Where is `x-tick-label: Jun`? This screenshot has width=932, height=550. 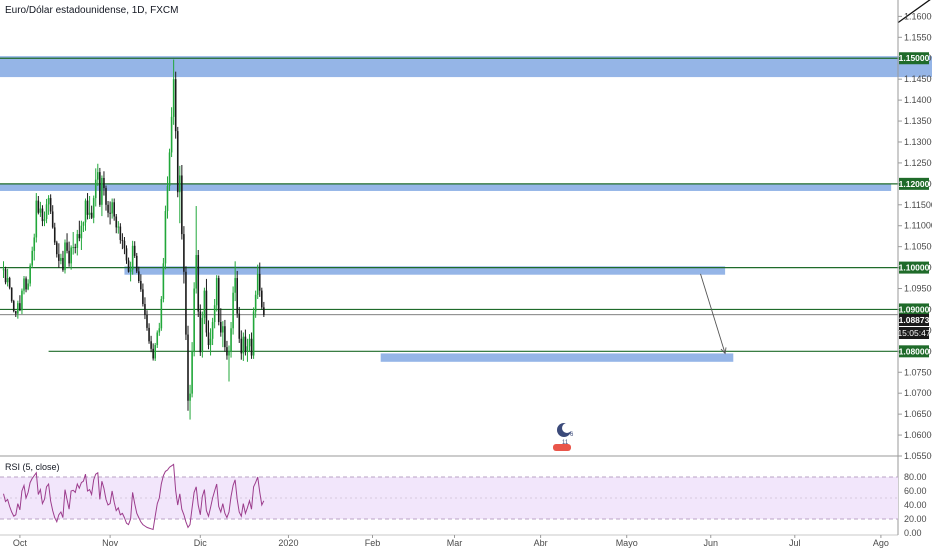 x-tick-label: Jun is located at coordinates (710, 543).